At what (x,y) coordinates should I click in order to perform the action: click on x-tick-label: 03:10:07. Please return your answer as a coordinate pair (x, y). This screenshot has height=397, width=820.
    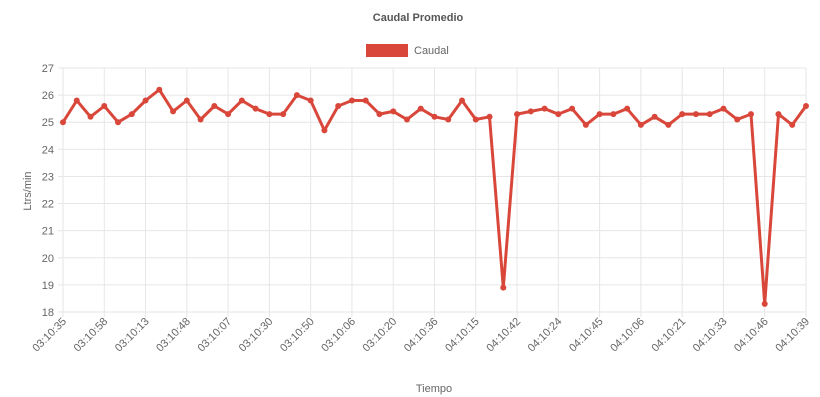
    Looking at the image, I should click on (214, 335).